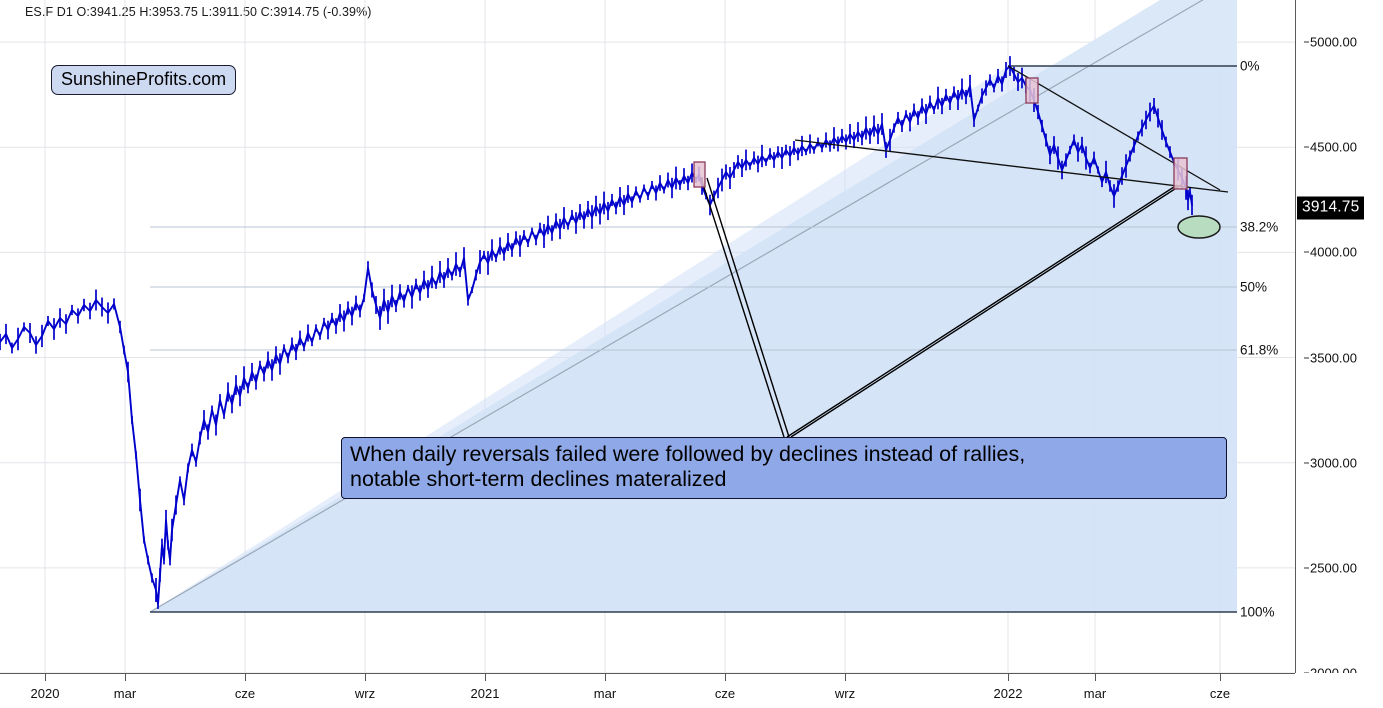  I want to click on price-axis-tick: 3000.00, so click(1330, 462).